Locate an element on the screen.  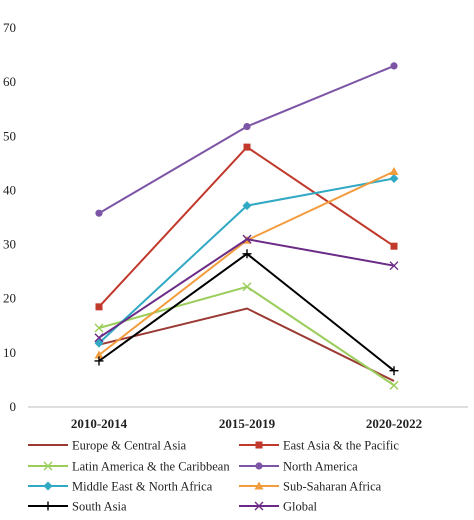
legend-label: Middle East & North Africa is located at coordinates (142, 487).